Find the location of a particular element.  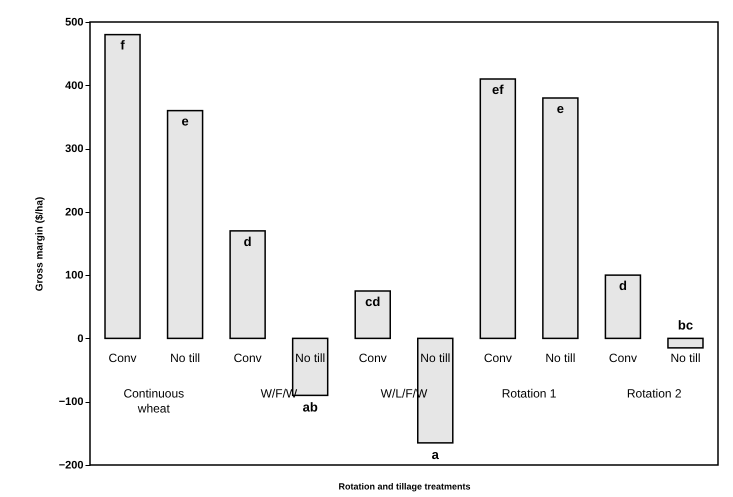

y-tick-label: 500 is located at coordinates (74, 22).